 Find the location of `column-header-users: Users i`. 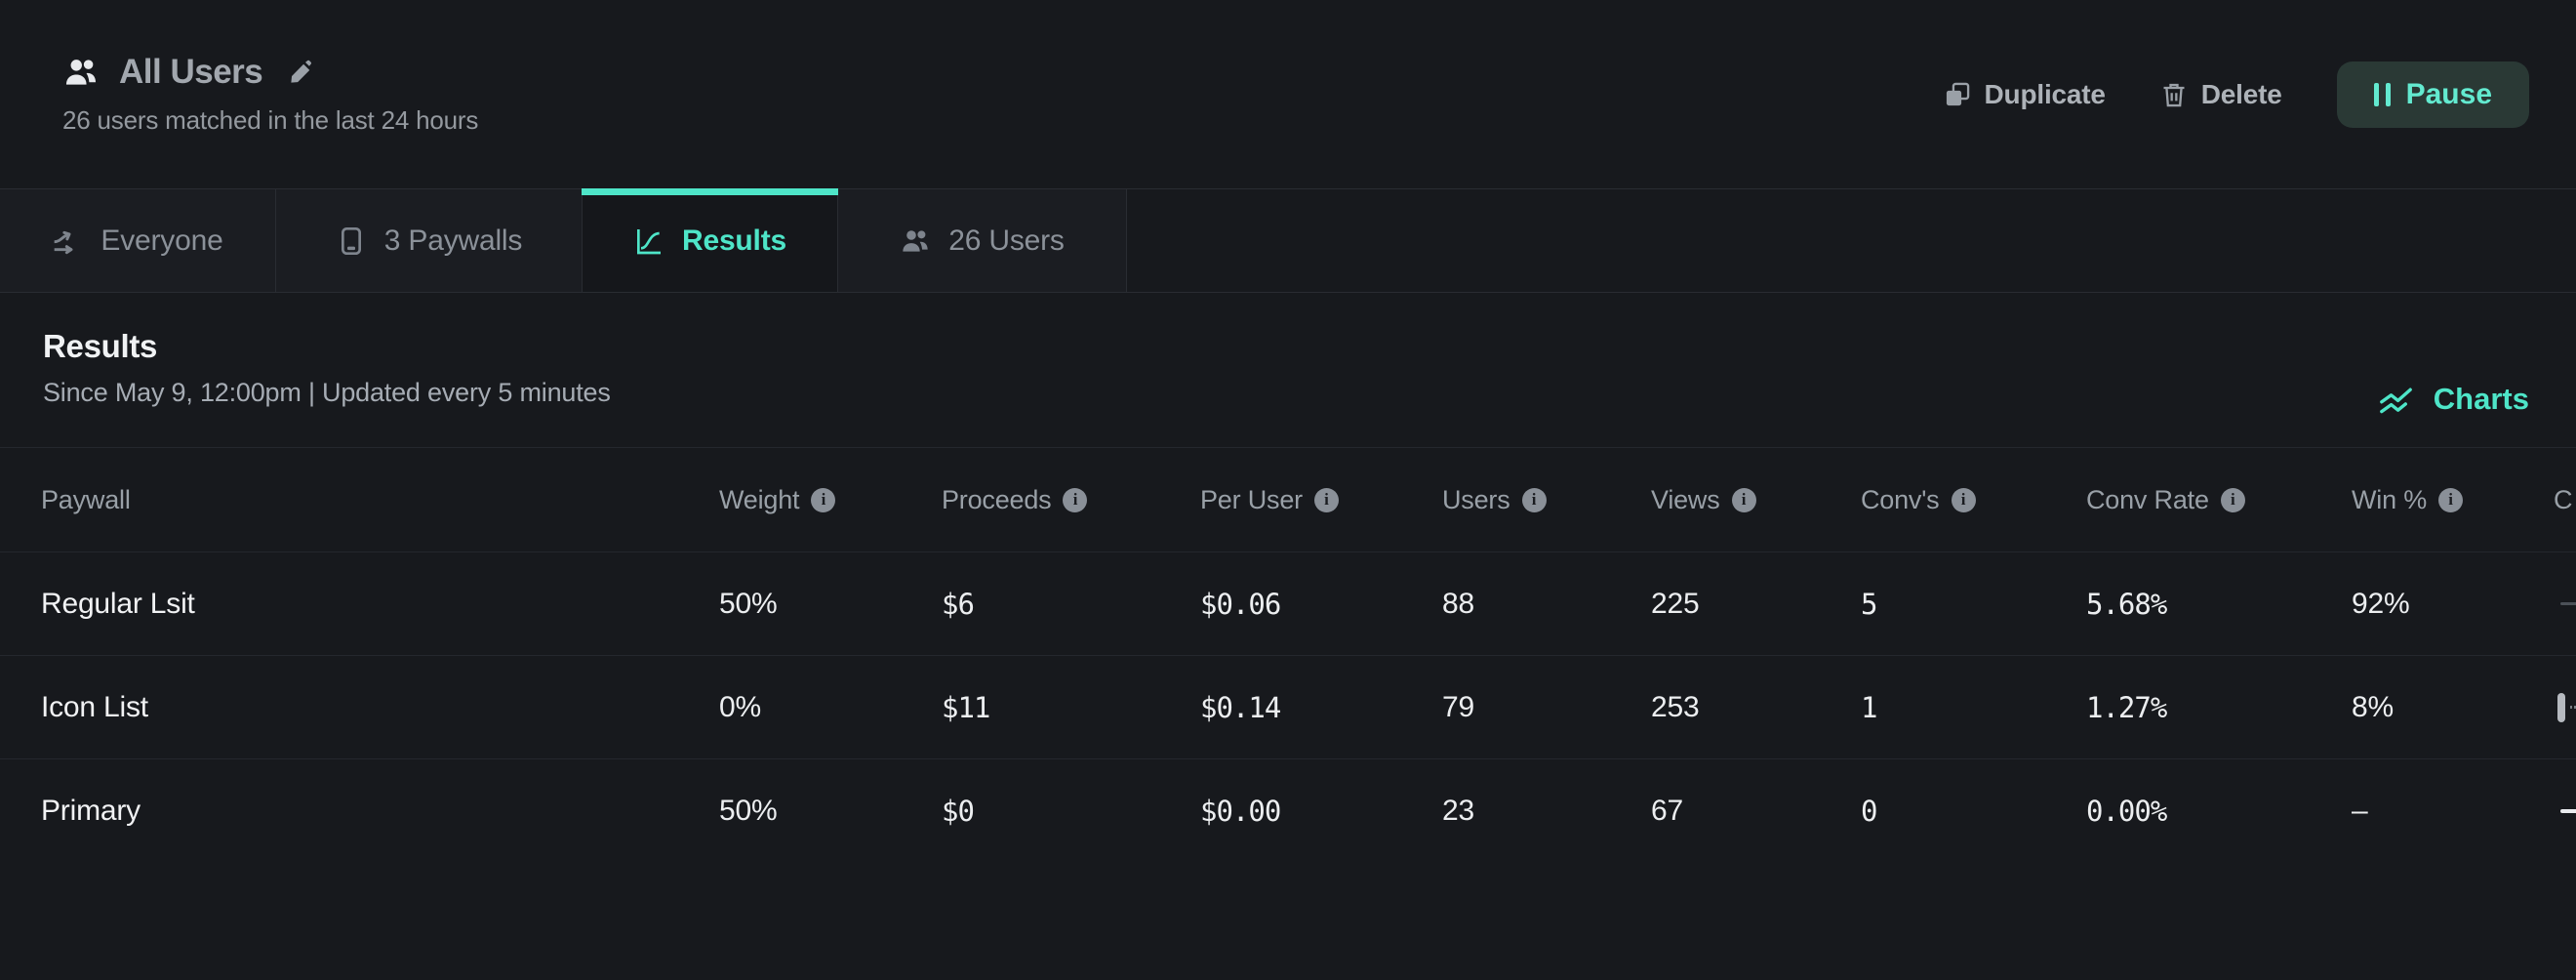

column-header-users: Users i is located at coordinates (1546, 500).